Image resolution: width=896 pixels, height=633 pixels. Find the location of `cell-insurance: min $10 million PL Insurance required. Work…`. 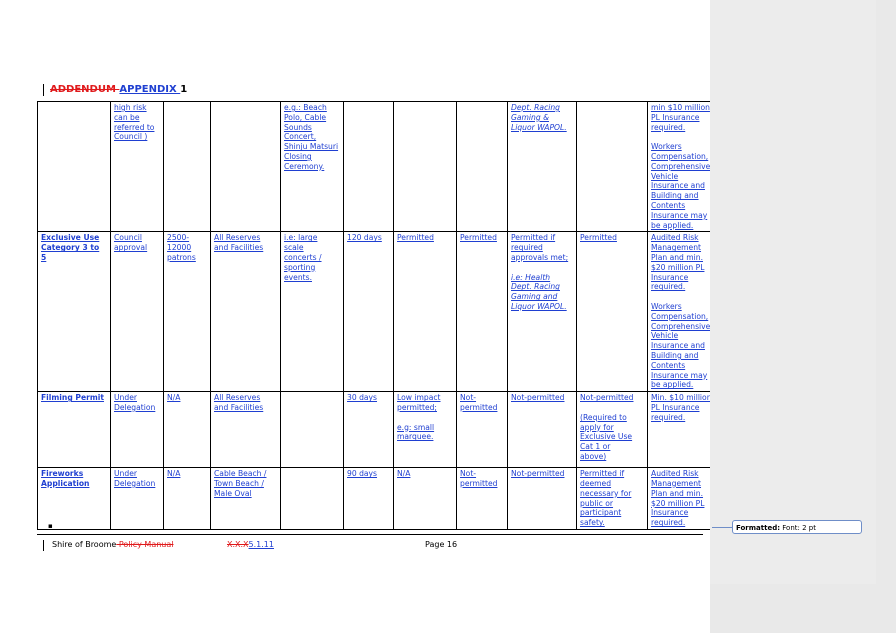

cell-insurance: min $10 million PL Insurance required. Work… is located at coordinates (684, 166).